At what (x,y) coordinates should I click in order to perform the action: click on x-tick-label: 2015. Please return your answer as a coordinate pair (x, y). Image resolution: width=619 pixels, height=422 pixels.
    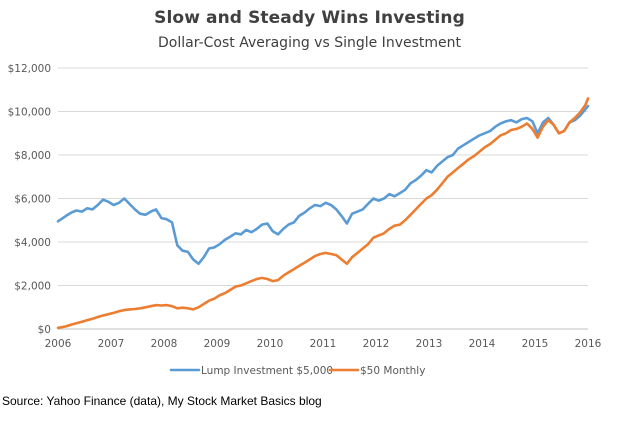
    Looking at the image, I should click on (535, 344).